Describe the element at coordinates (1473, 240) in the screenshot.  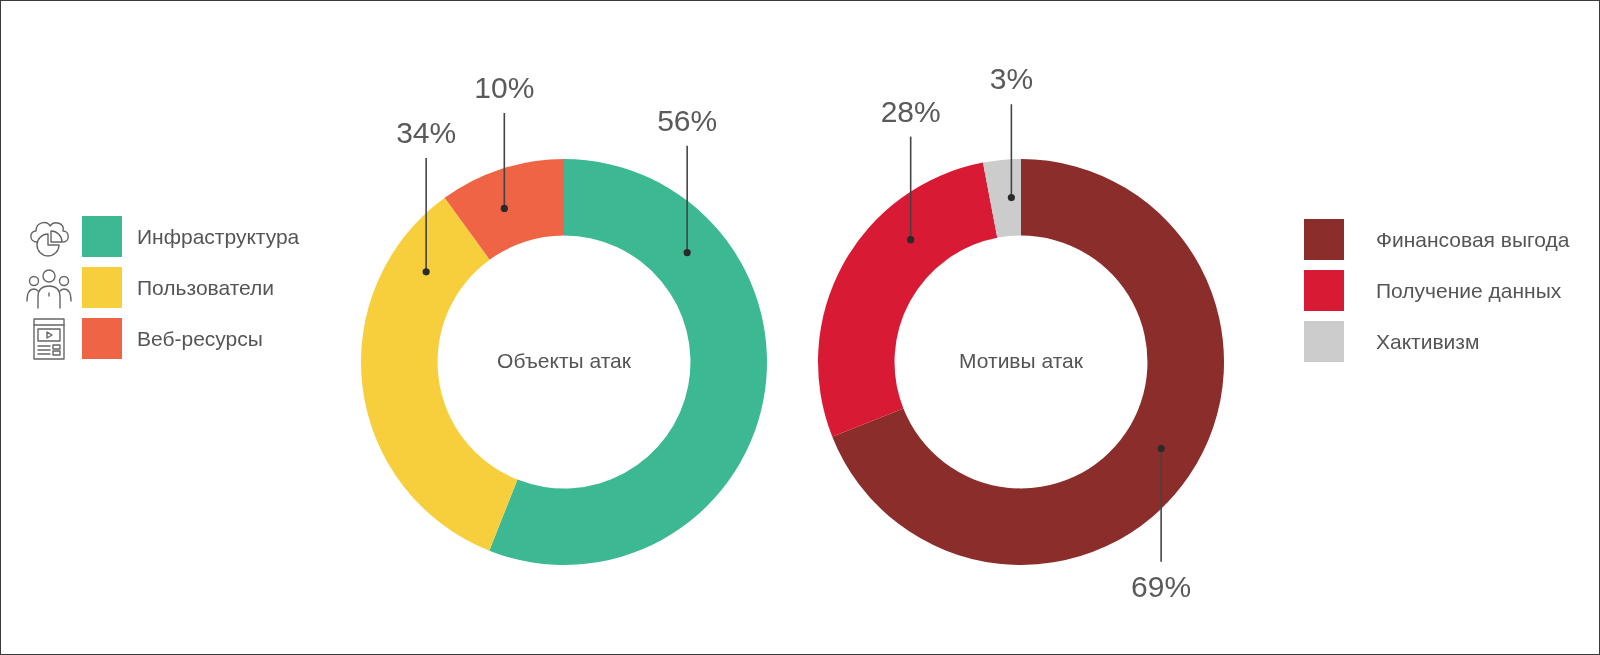
I see `legend-label: Финансовая выгода` at that location.